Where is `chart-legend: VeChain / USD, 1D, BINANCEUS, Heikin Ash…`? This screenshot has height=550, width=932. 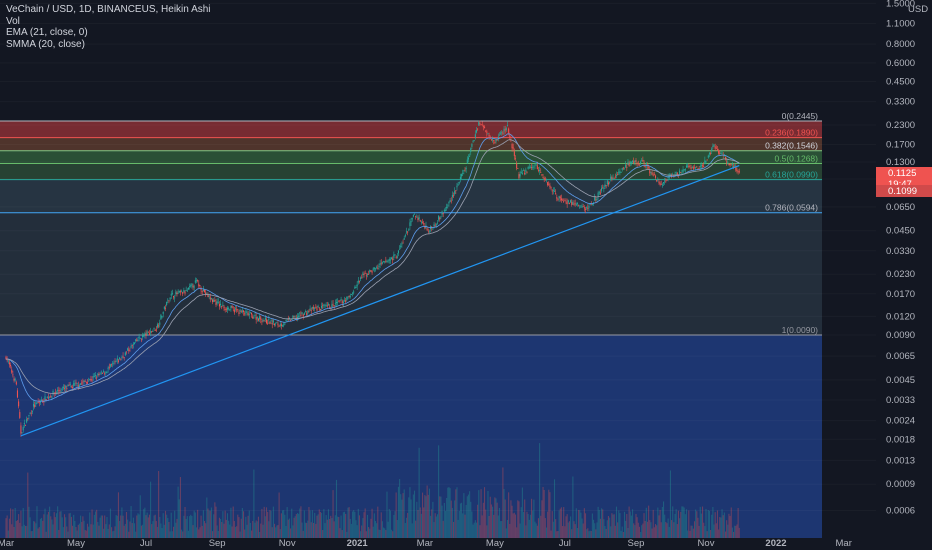 chart-legend: VeChain / USD, 1D, BINANCEUS, Heikin Ash… is located at coordinates (108, 27).